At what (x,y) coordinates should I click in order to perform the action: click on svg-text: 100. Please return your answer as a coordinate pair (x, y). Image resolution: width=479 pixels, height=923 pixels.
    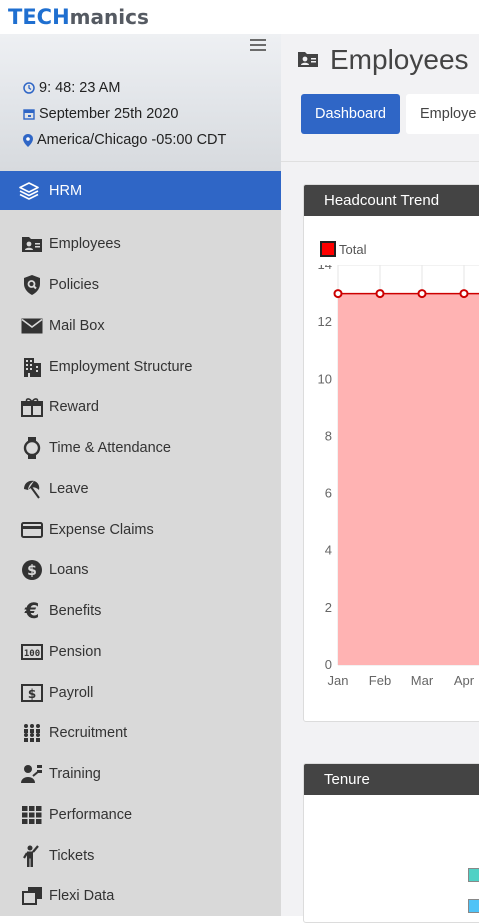
    Looking at the image, I should click on (32, 654).